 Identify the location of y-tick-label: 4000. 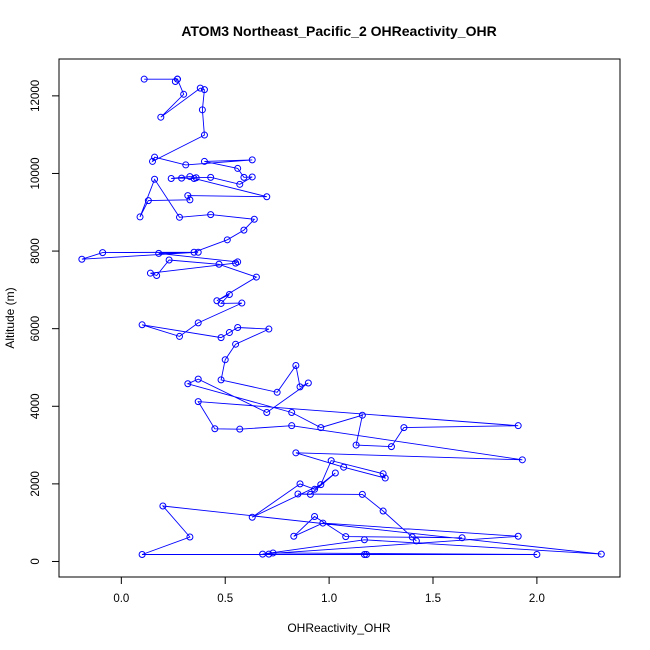
(36, 406).